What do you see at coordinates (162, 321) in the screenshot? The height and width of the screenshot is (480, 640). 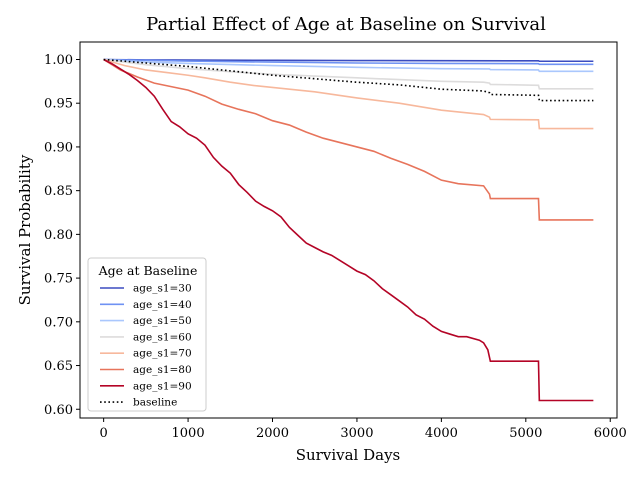 I see `legend-label: age_s1=50` at bounding box center [162, 321].